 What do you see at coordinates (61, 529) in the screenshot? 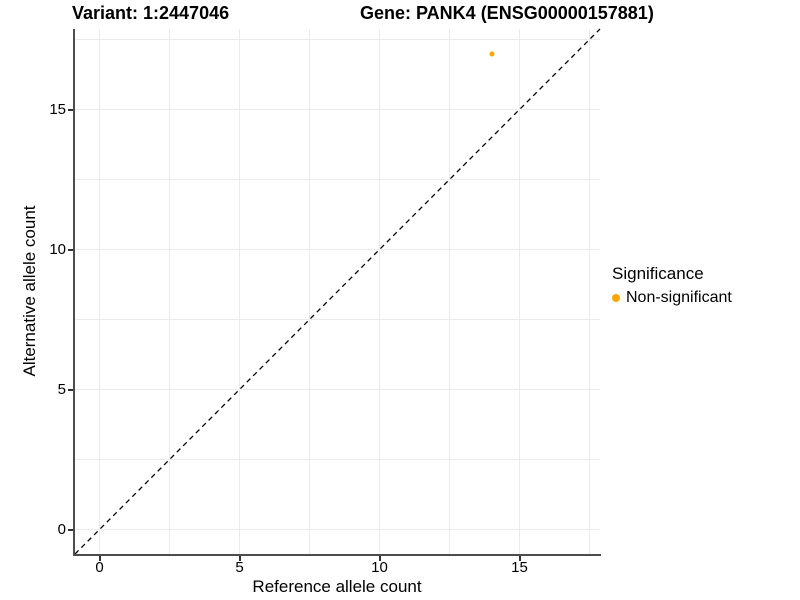
I see `y-axis-tick-label: 0` at bounding box center [61, 529].